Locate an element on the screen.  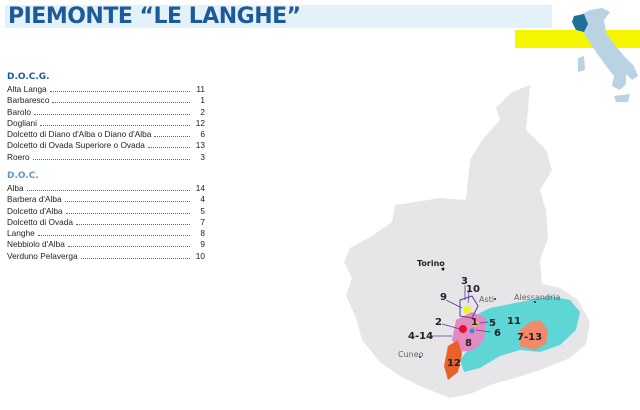
wine-name: Roero is located at coordinates (18, 156).